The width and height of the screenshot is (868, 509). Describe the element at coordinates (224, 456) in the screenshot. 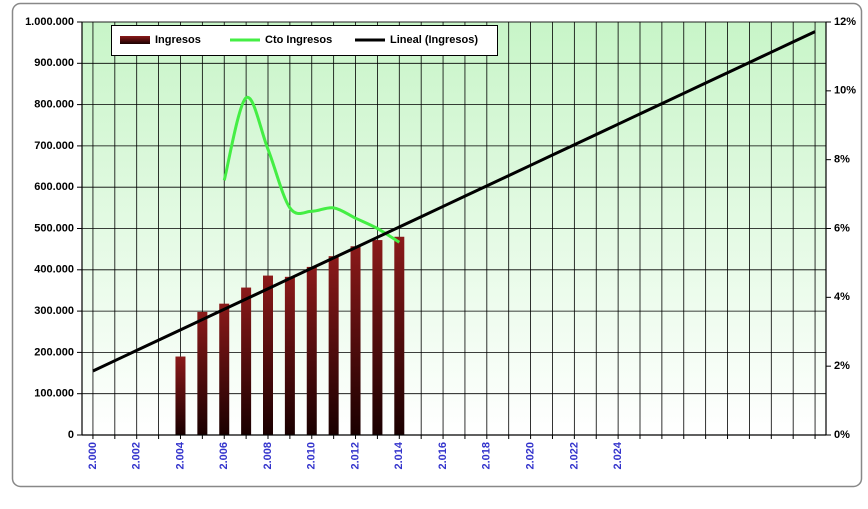

I see `x-tick-label: 2.006` at that location.